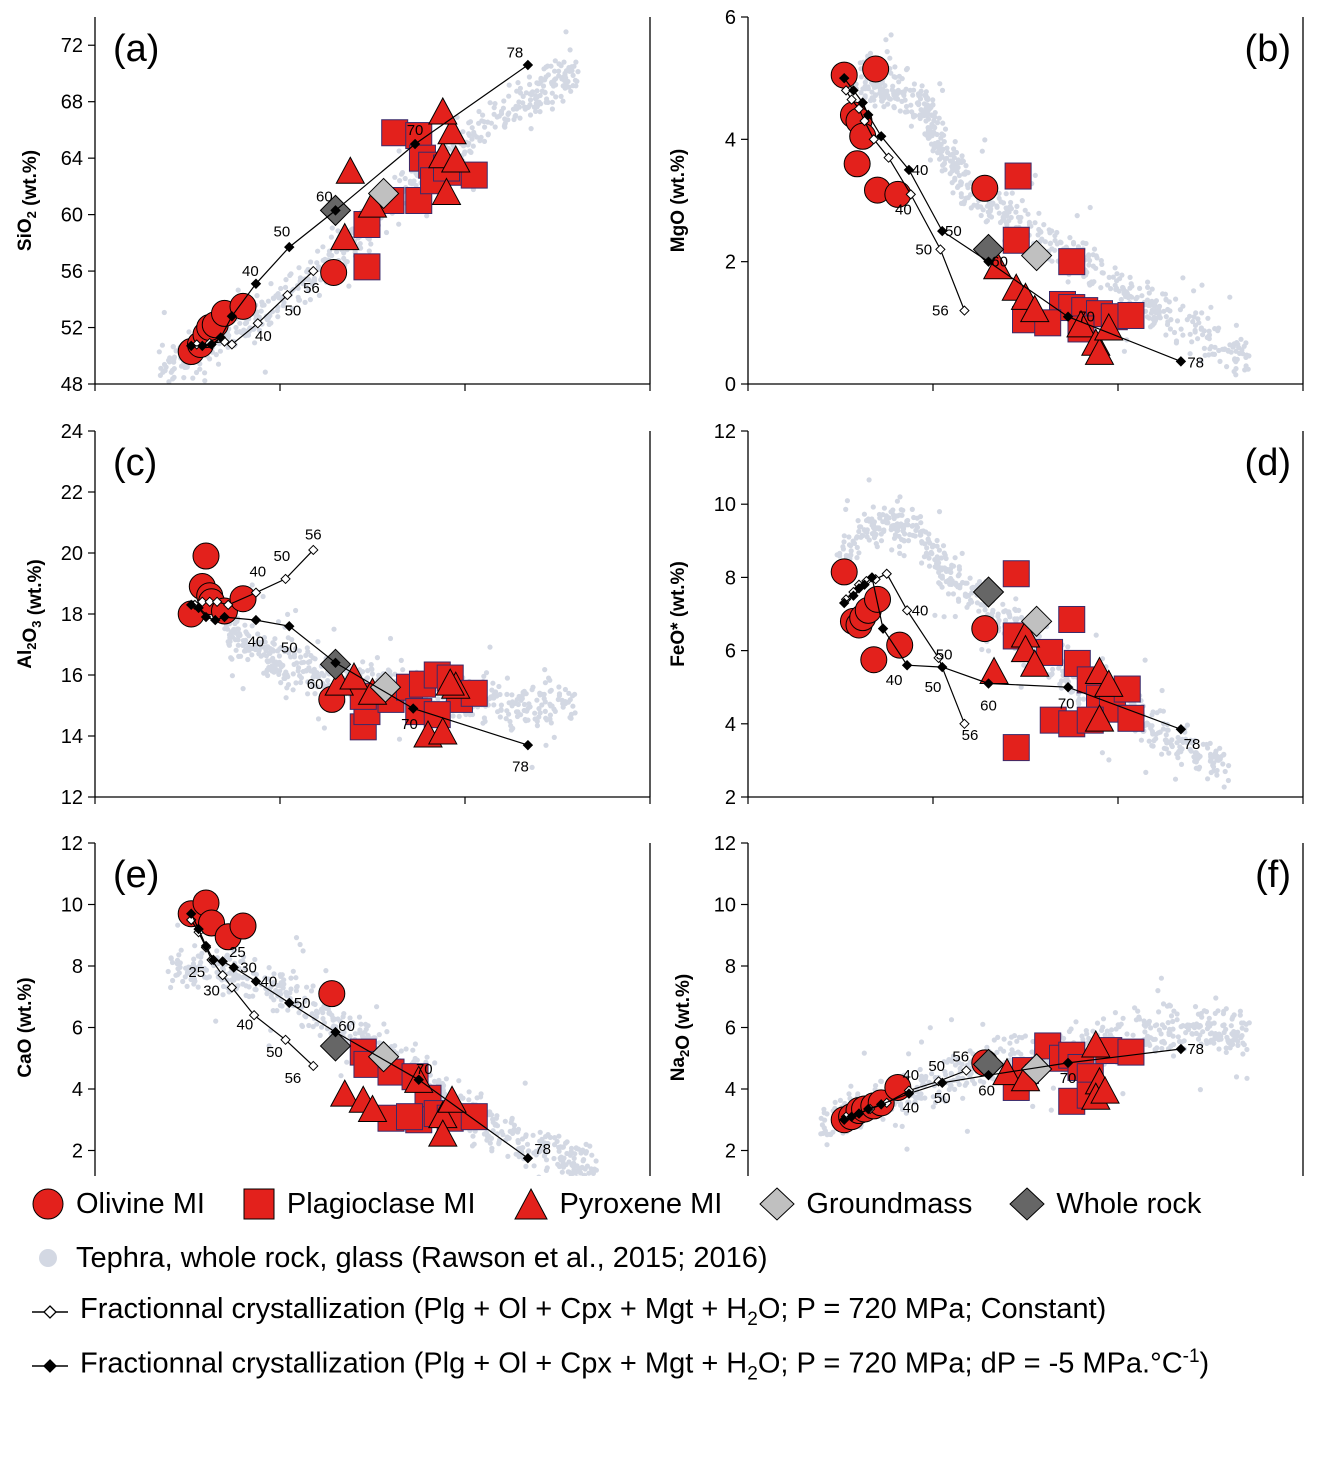 The width and height of the screenshot is (1318, 1481). I want to click on y-tick-label: 20, so click(72, 554).